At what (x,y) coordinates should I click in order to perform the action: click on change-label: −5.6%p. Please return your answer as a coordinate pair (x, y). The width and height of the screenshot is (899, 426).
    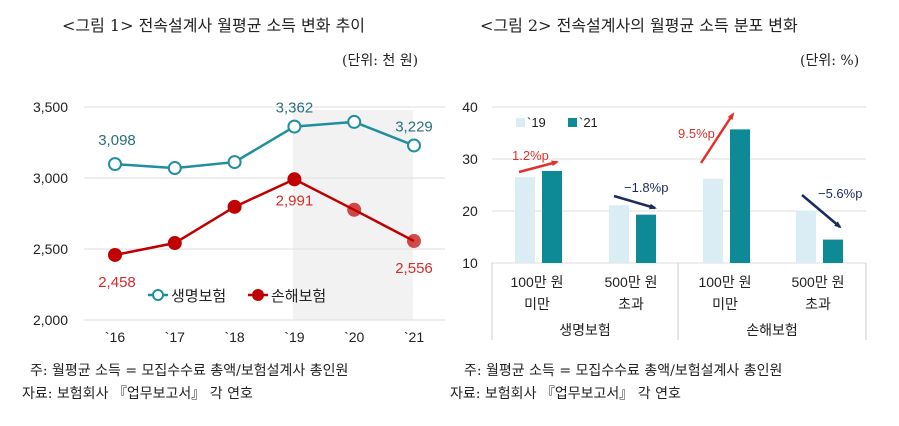
    Looking at the image, I should click on (840, 193).